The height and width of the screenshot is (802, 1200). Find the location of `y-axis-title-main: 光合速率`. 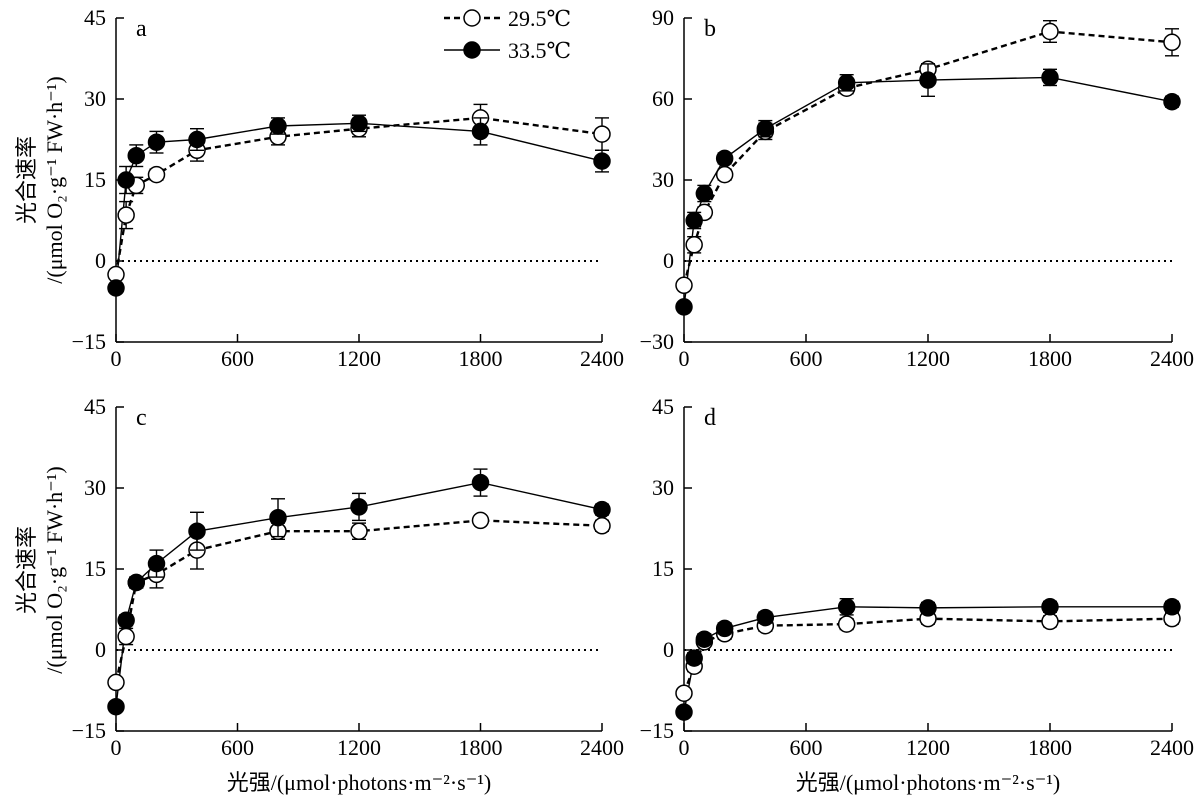

y-axis-title-main: 光合速率 is located at coordinates (26, 570).